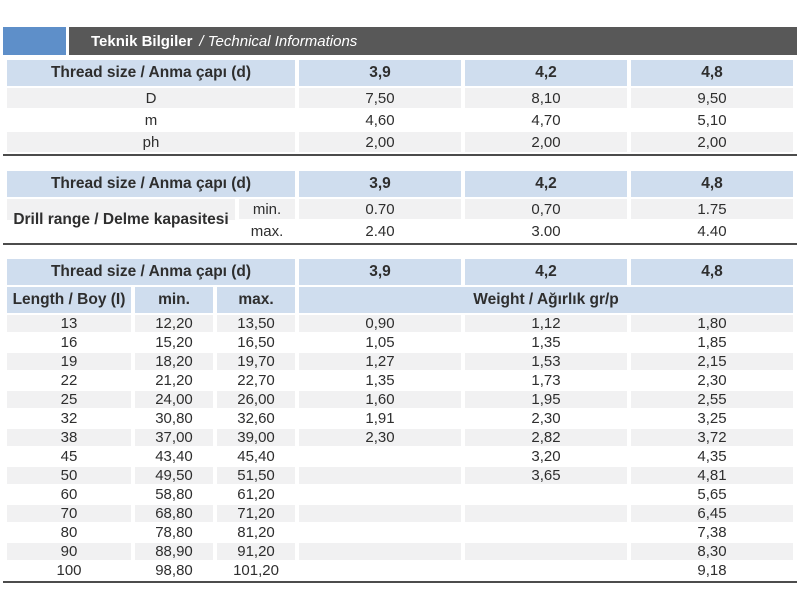 The width and height of the screenshot is (800, 600). What do you see at coordinates (400, 120) in the screenshot?
I see `table-row: m 4,60 4,70 5,10` at bounding box center [400, 120].